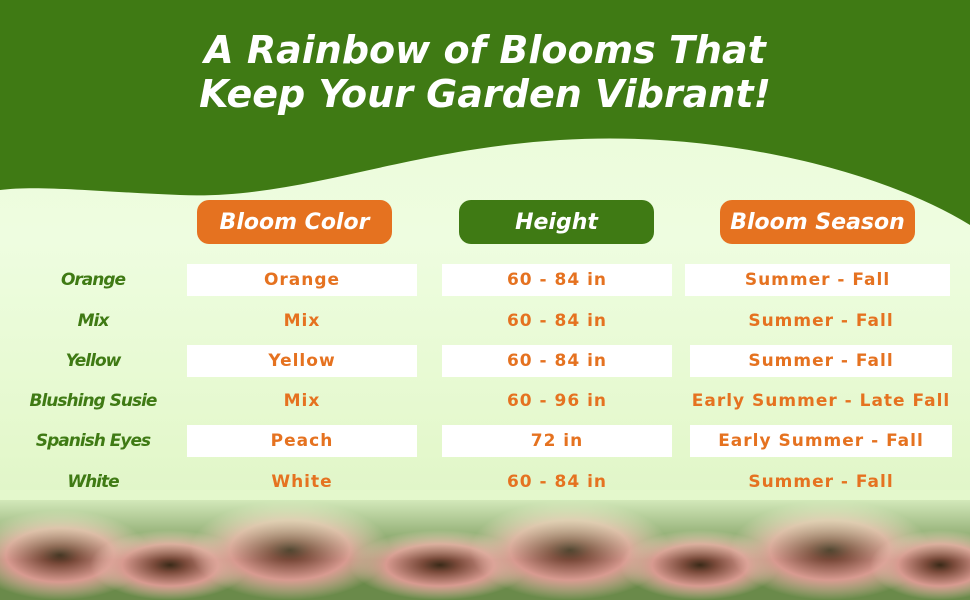  Describe the element at coordinates (93, 280) in the screenshot. I see `variety-label: Orange` at that location.